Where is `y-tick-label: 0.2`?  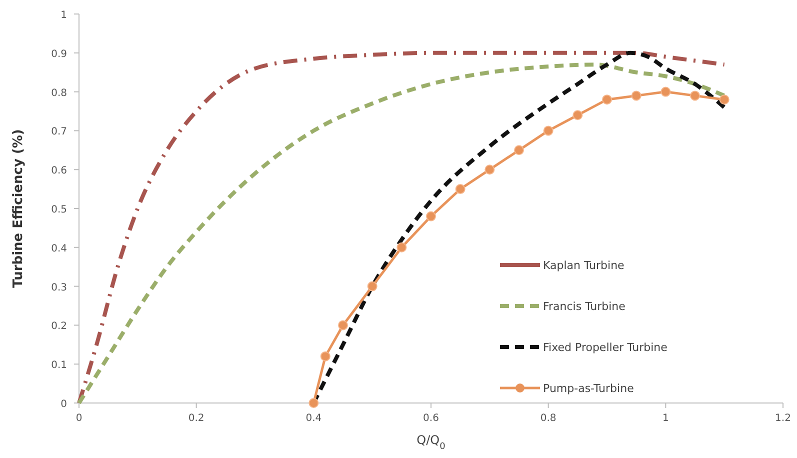
y-tick-label: 0.2 is located at coordinates (59, 326).